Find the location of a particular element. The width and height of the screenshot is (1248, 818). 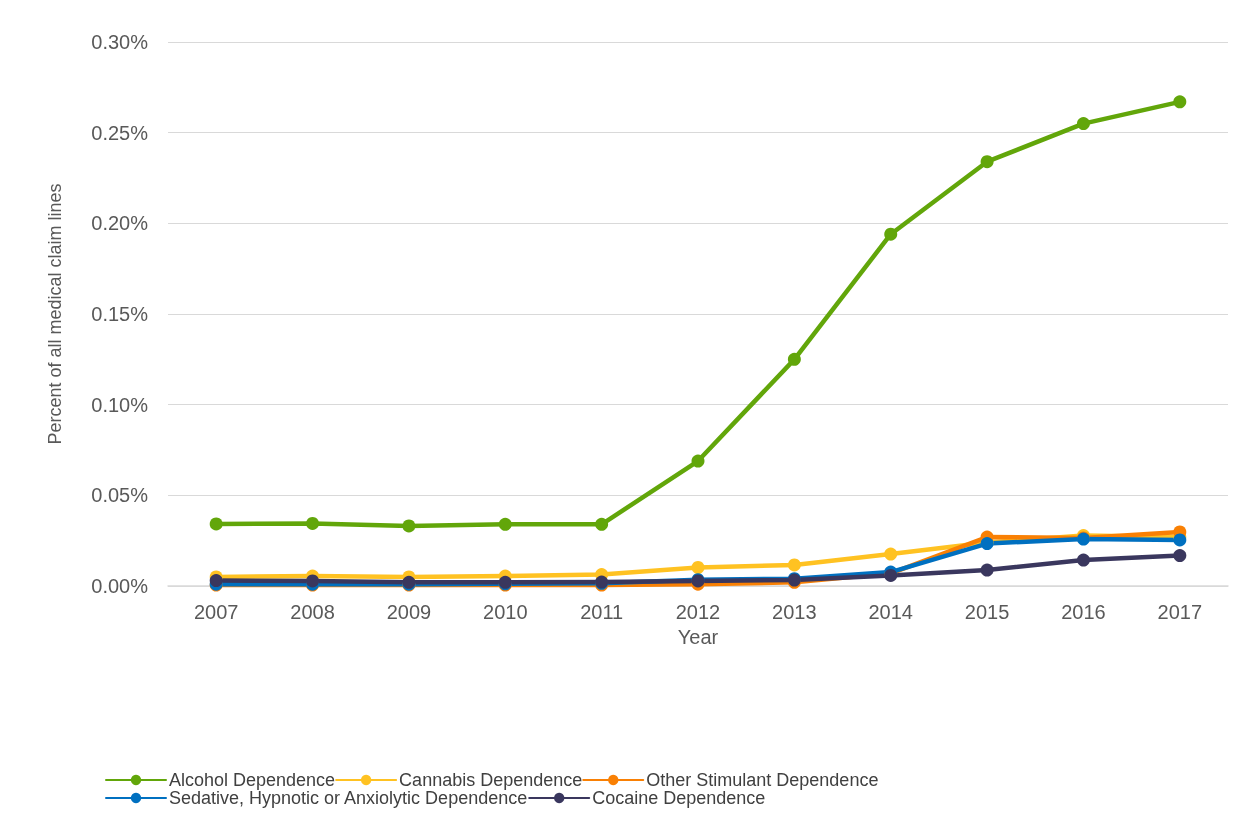

x-tick-label: 2007 is located at coordinates (216, 612).